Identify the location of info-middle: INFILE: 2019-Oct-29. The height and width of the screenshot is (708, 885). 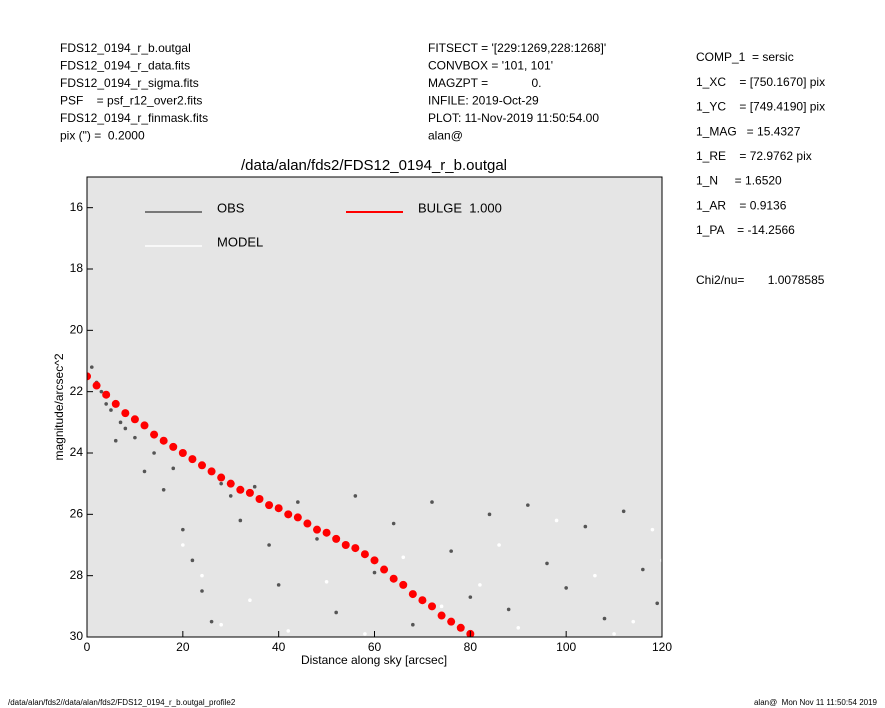
(483, 101).